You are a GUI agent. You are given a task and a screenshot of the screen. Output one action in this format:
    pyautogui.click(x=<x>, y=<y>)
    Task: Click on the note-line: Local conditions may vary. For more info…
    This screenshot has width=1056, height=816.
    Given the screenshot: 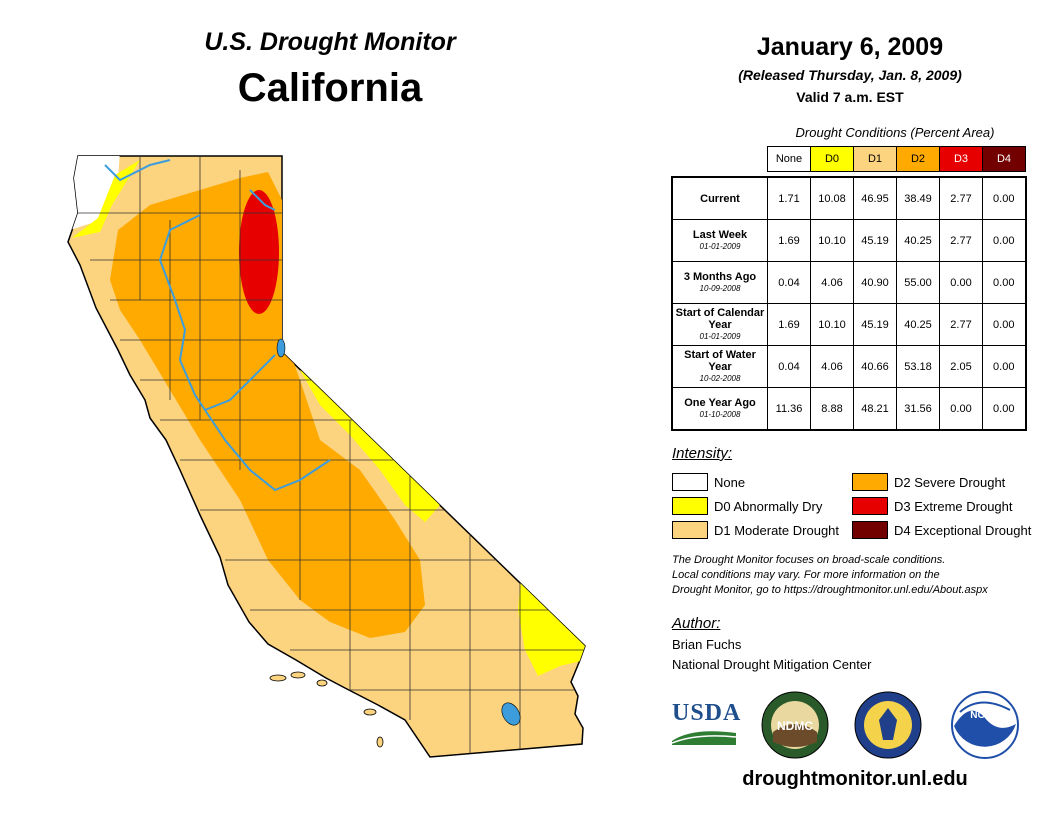 What is the action you would take?
    pyautogui.click(x=806, y=575)
    